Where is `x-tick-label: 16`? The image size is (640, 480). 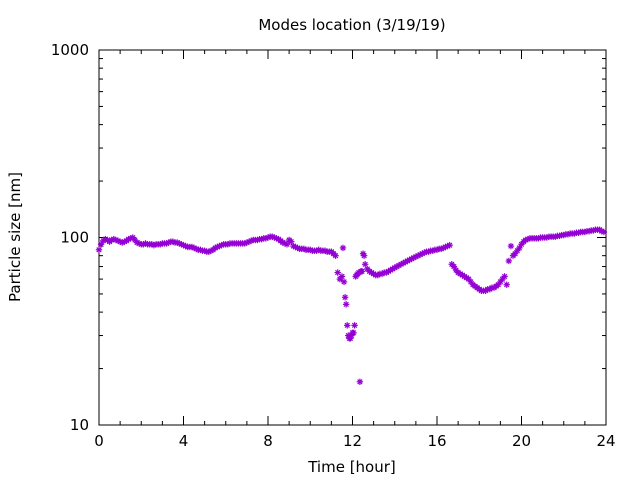
x-tick-label: 16 is located at coordinates (436, 441).